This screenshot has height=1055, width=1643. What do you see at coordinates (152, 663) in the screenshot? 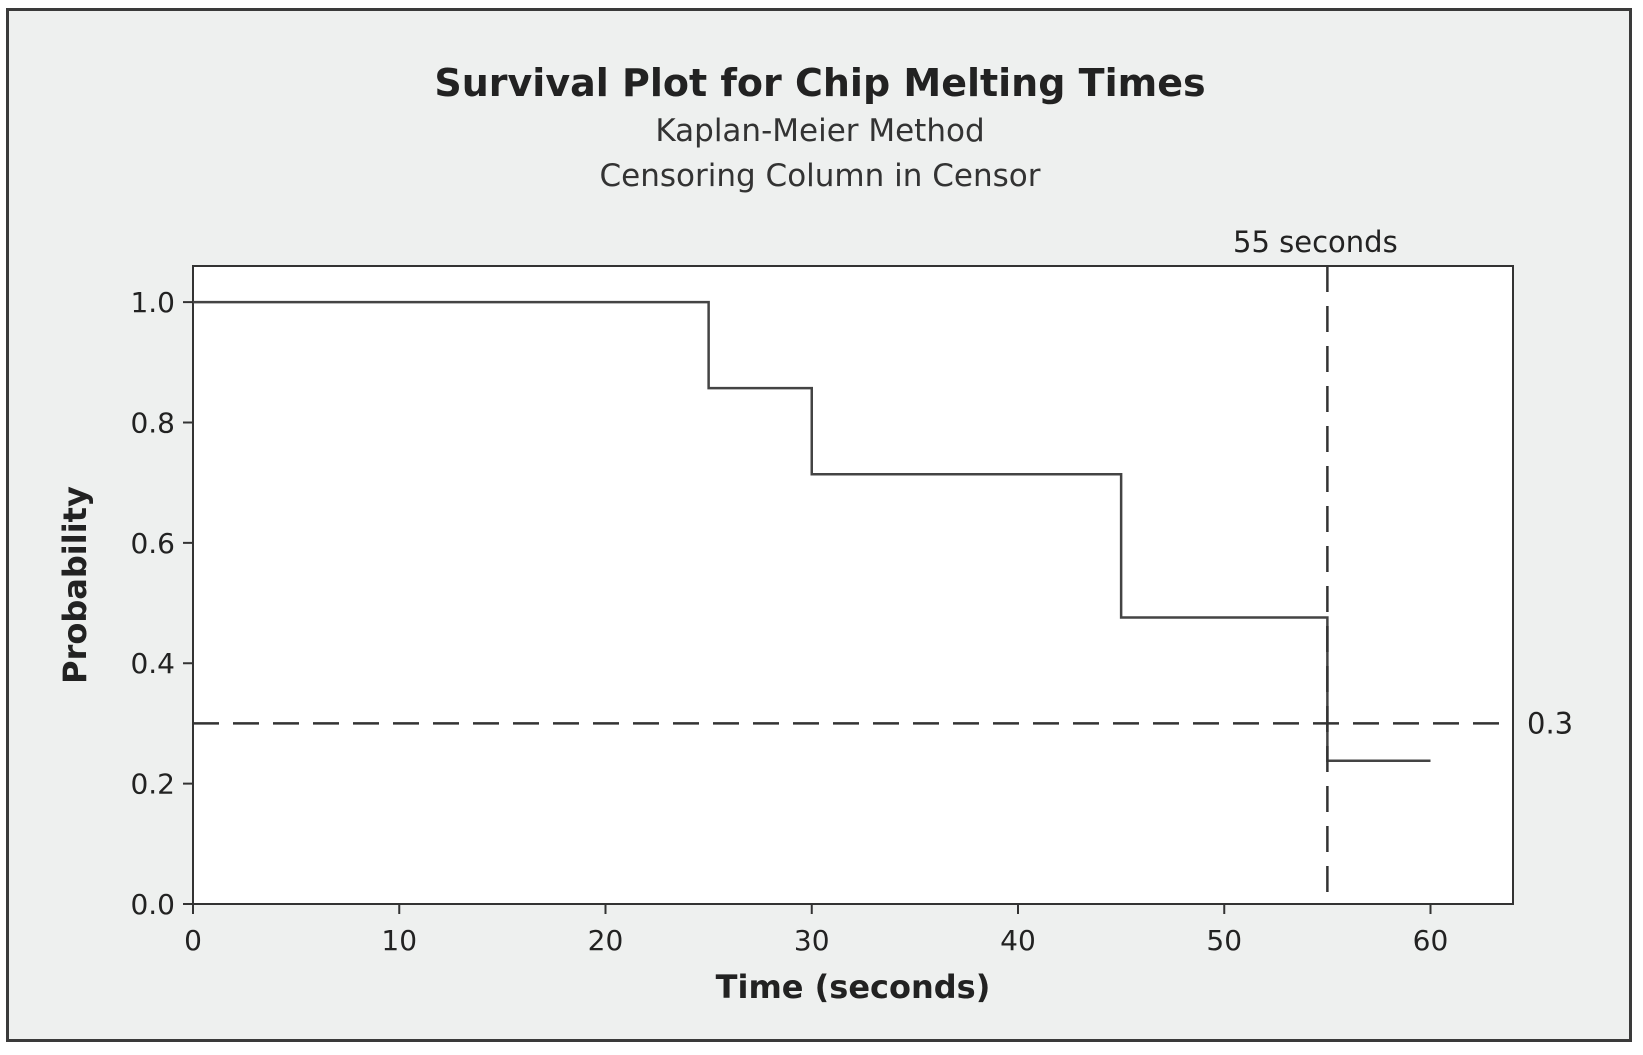
I see `y-tick-label: 0.4` at bounding box center [152, 663].